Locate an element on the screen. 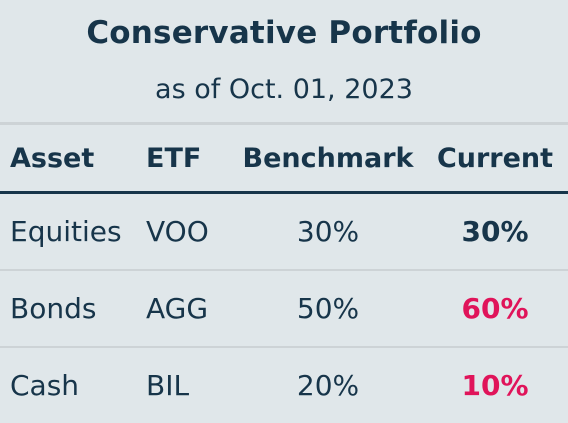 Image resolution: width=568 pixels, height=423 pixels. page-title: Conservative Portfolio is located at coordinates (284, 33).